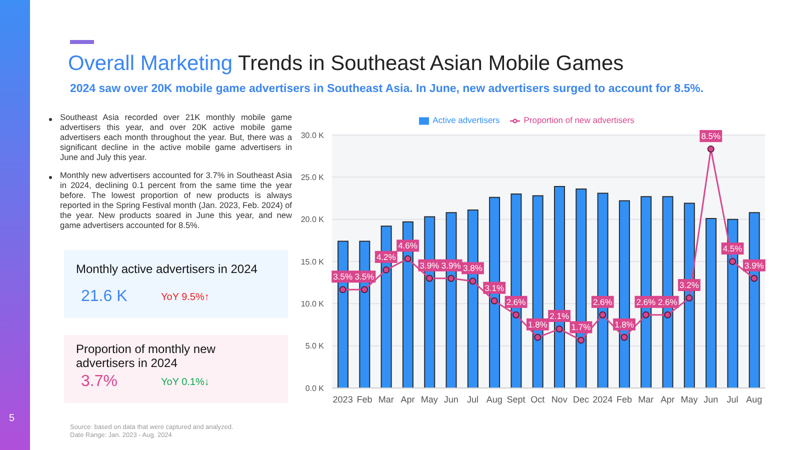  Describe the element at coordinates (538, 399) in the screenshot. I see `x-tick-label: Oct` at that location.